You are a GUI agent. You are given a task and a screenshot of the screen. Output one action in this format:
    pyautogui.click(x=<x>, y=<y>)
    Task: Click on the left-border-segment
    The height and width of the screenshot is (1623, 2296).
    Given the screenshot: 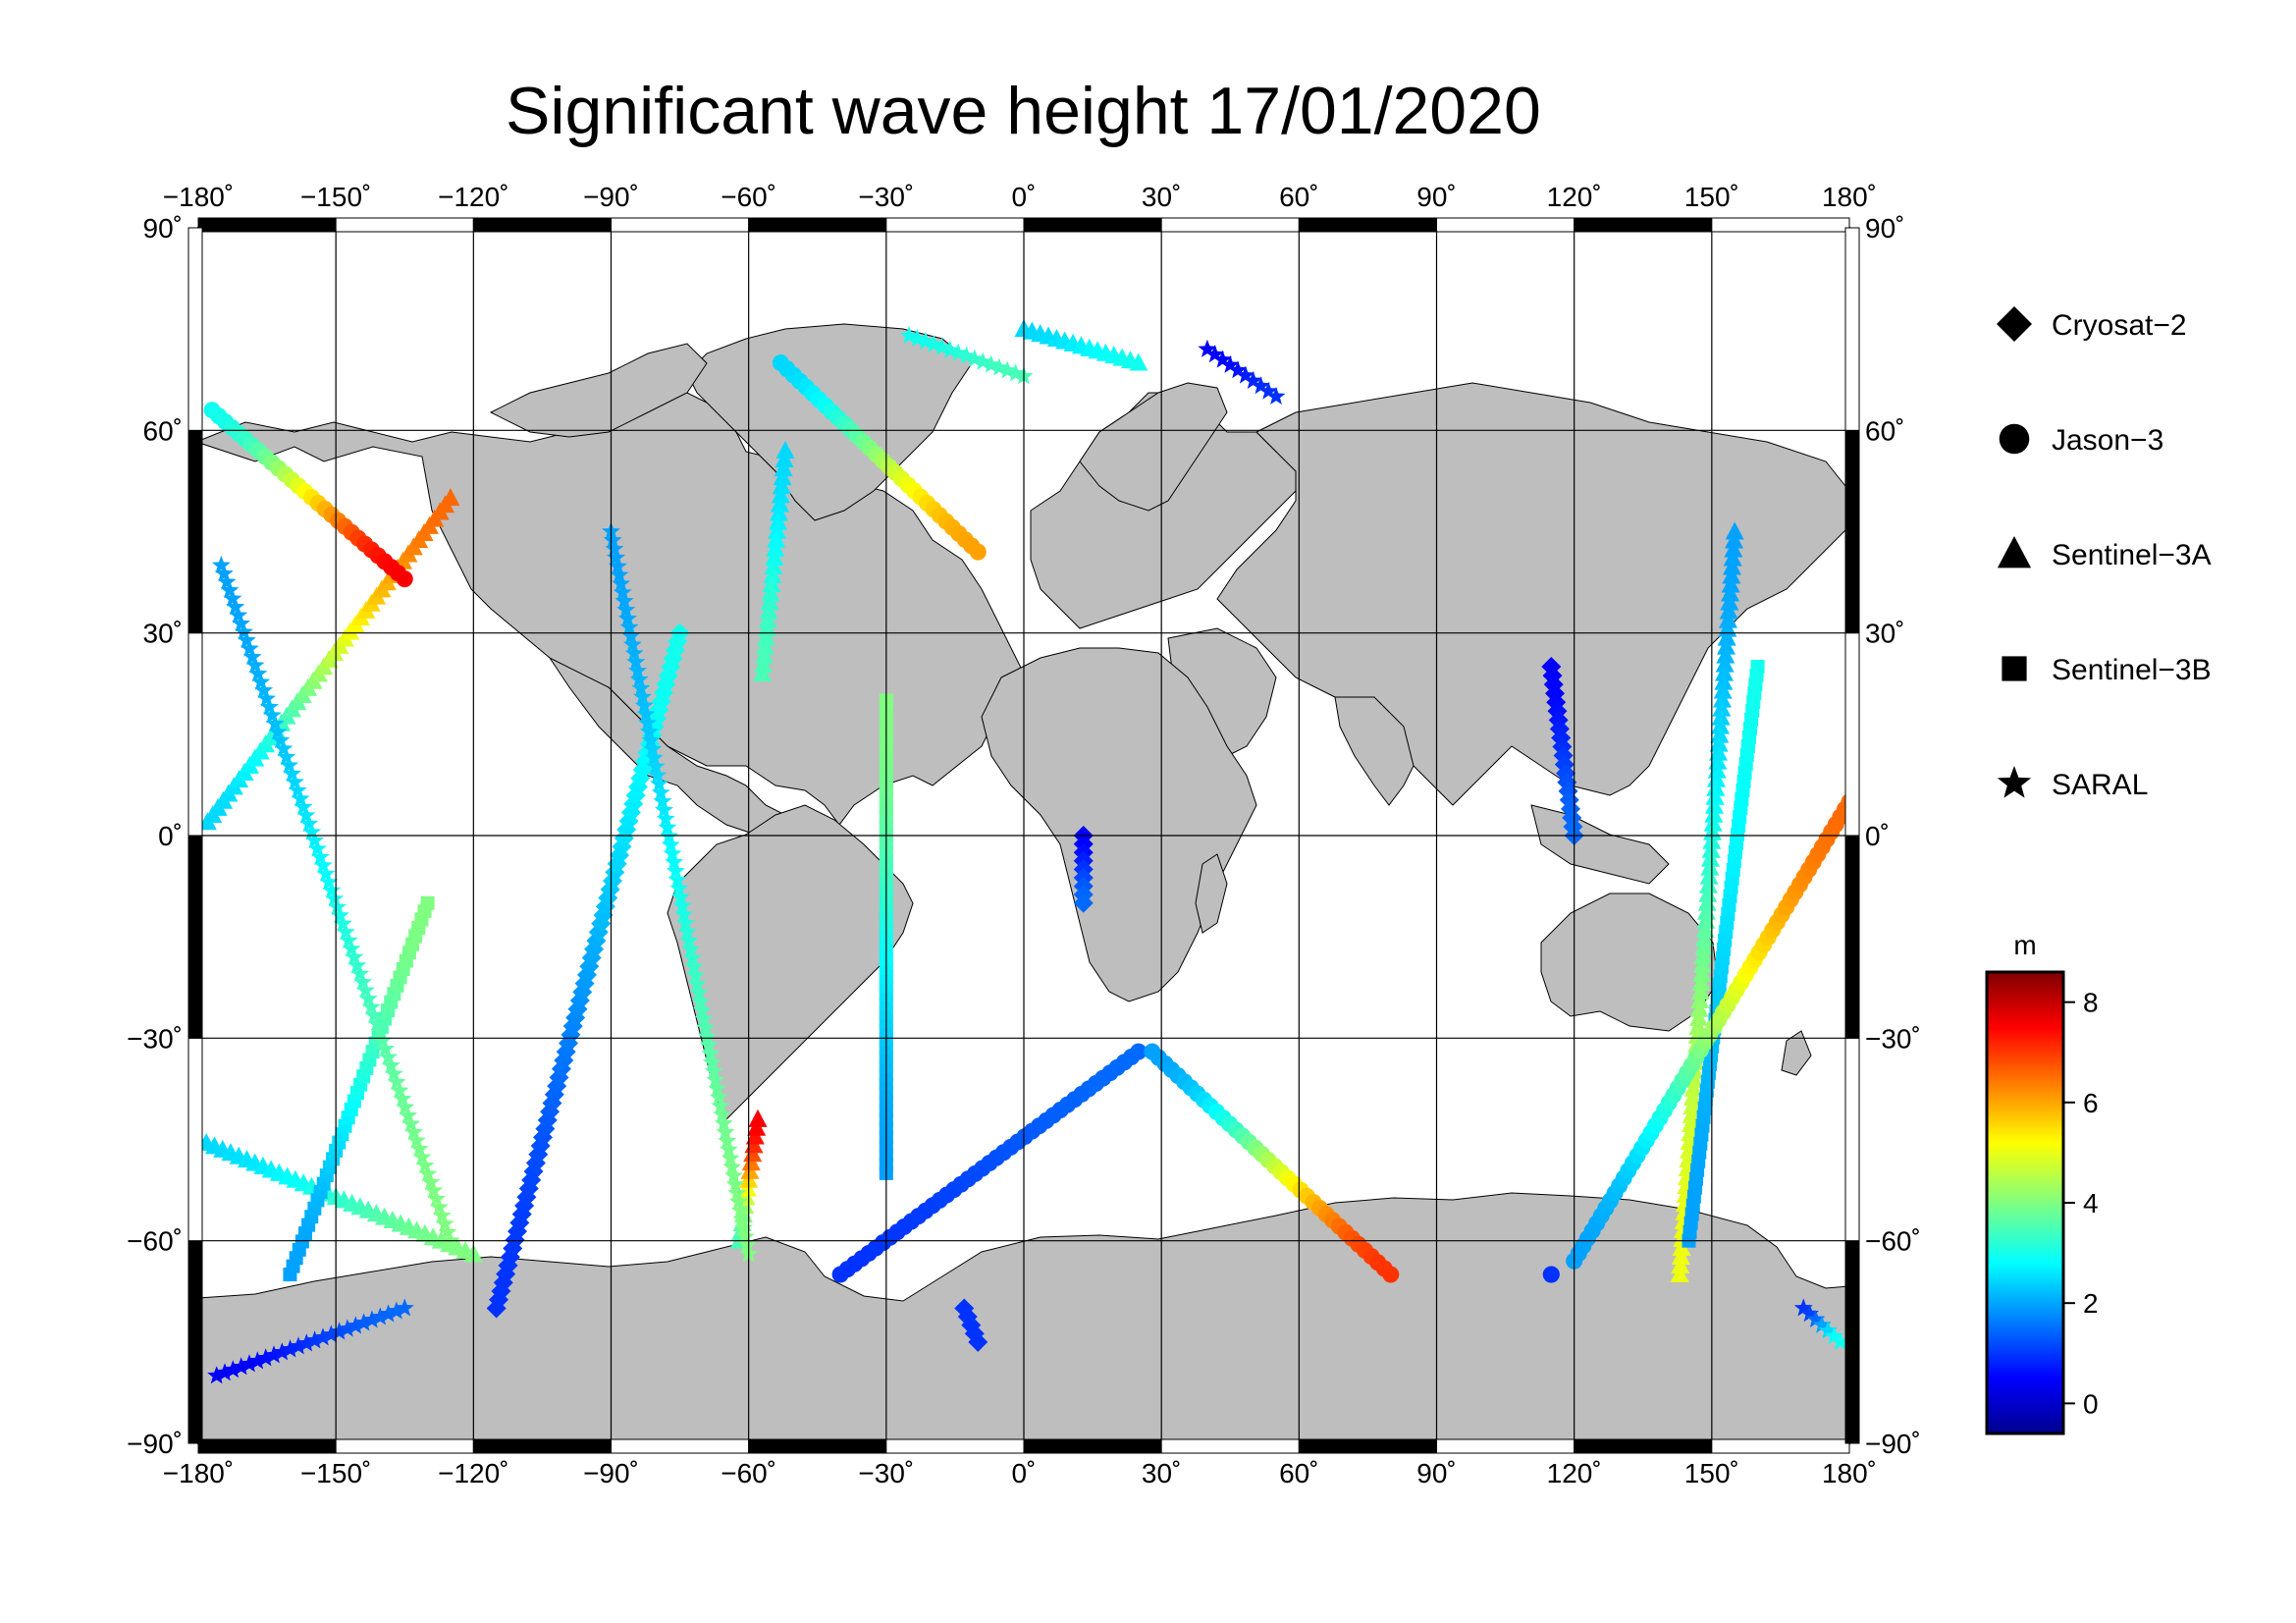 What is the action you would take?
    pyautogui.click(x=195, y=1342)
    